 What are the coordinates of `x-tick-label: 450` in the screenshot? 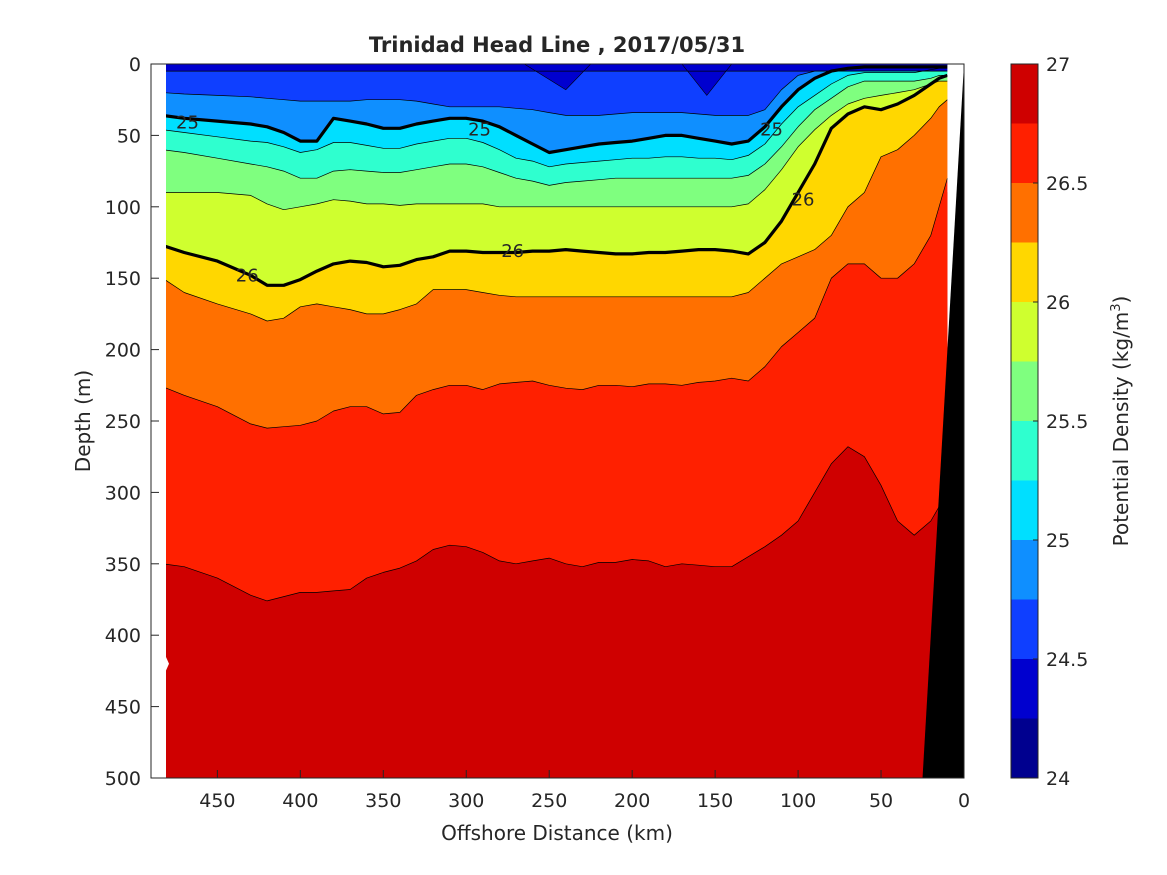 It's located at (217, 801).